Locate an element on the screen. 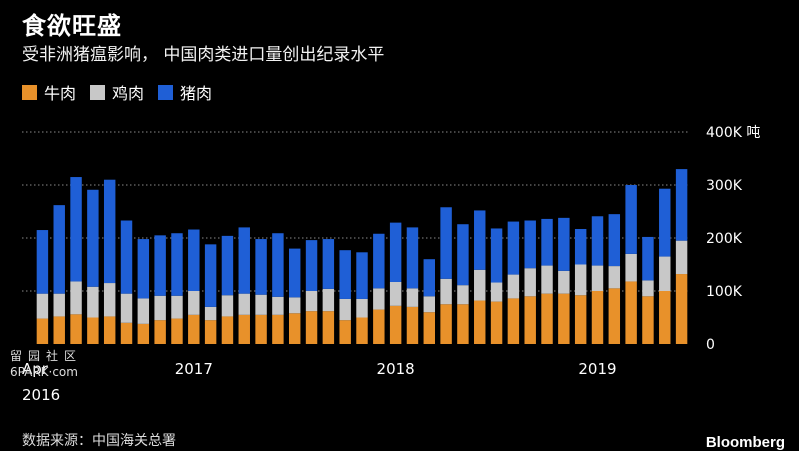 This screenshot has width=799, height=451. y-tick-label: 300K is located at coordinates (724, 186).